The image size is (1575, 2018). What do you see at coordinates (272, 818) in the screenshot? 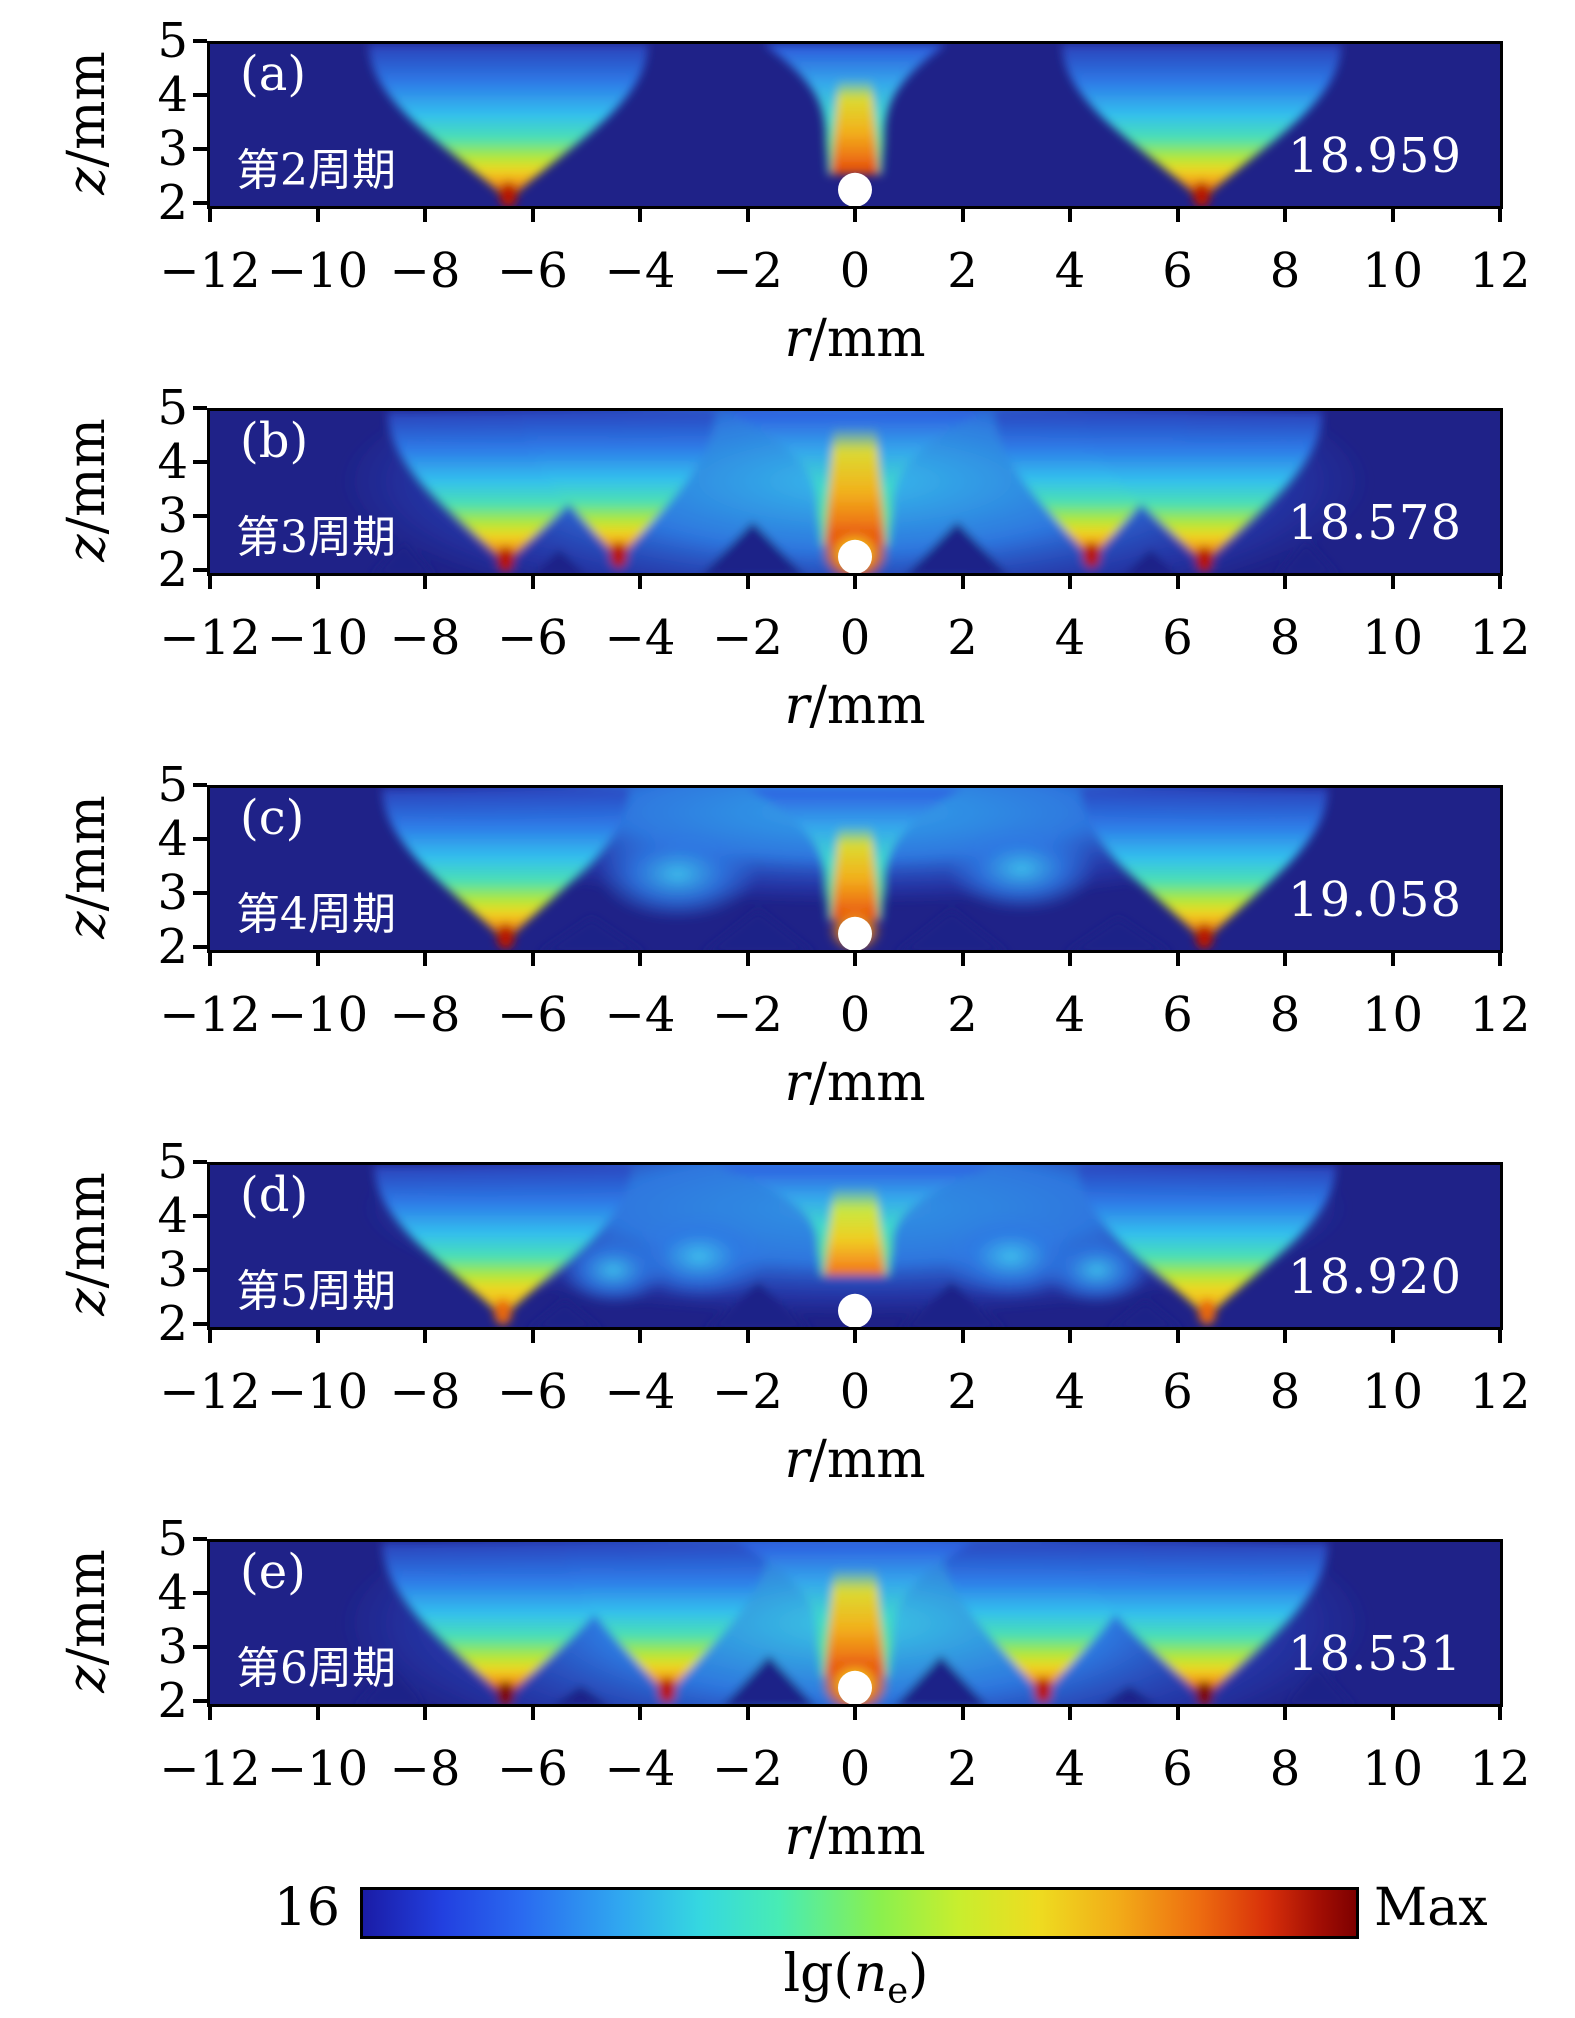
I see `panel-letter: (c)` at bounding box center [272, 818].